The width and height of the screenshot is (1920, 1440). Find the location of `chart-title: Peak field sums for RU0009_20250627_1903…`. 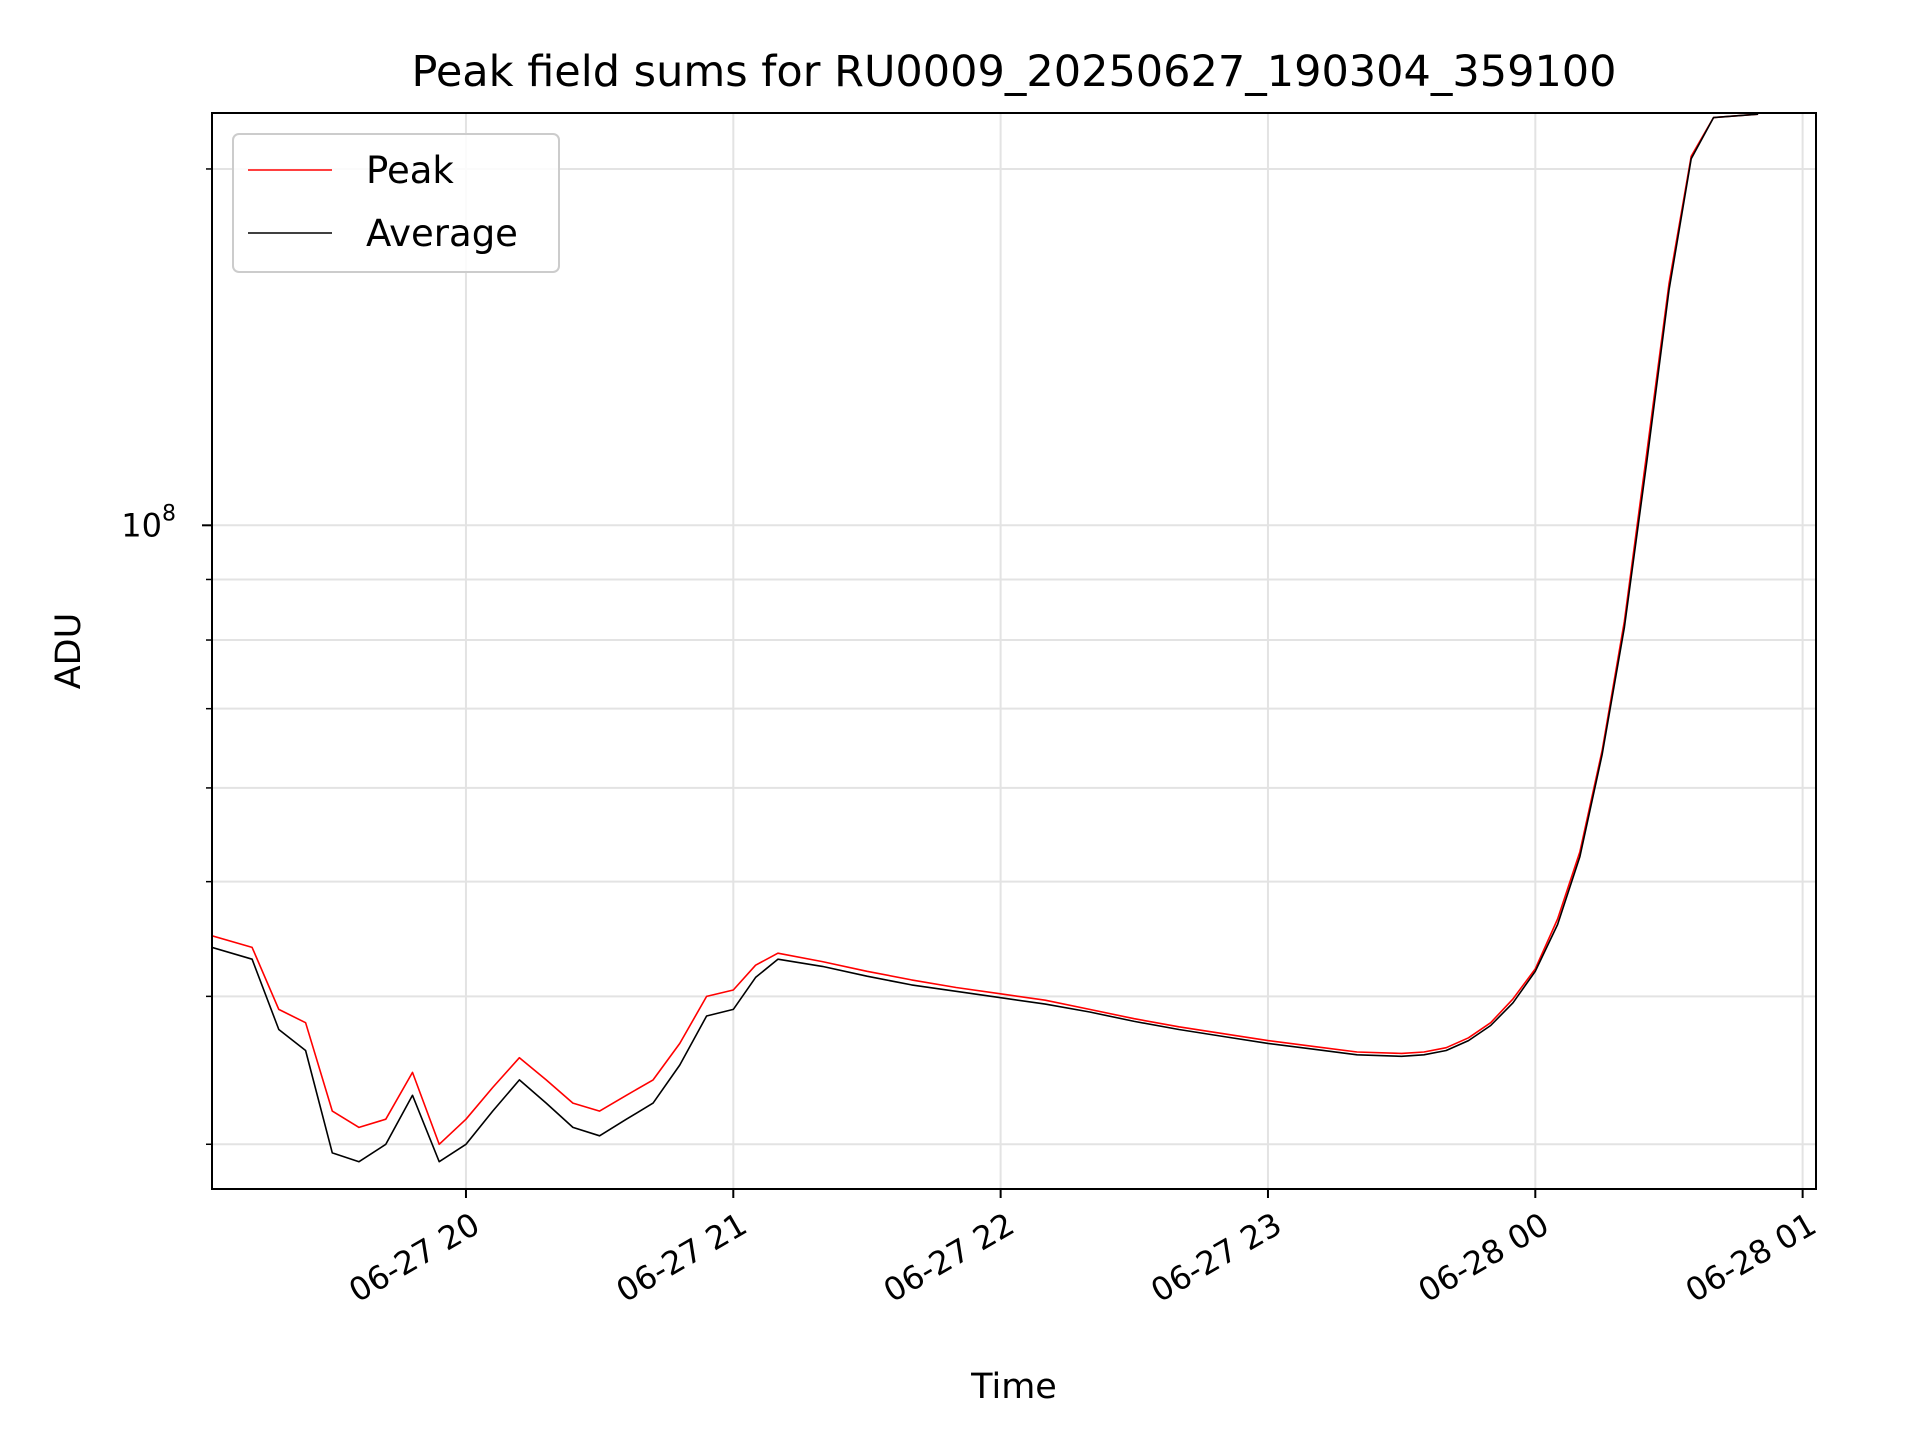

chart-title: Peak field sums for RU0009_20250627_1903… is located at coordinates (1013, 72).